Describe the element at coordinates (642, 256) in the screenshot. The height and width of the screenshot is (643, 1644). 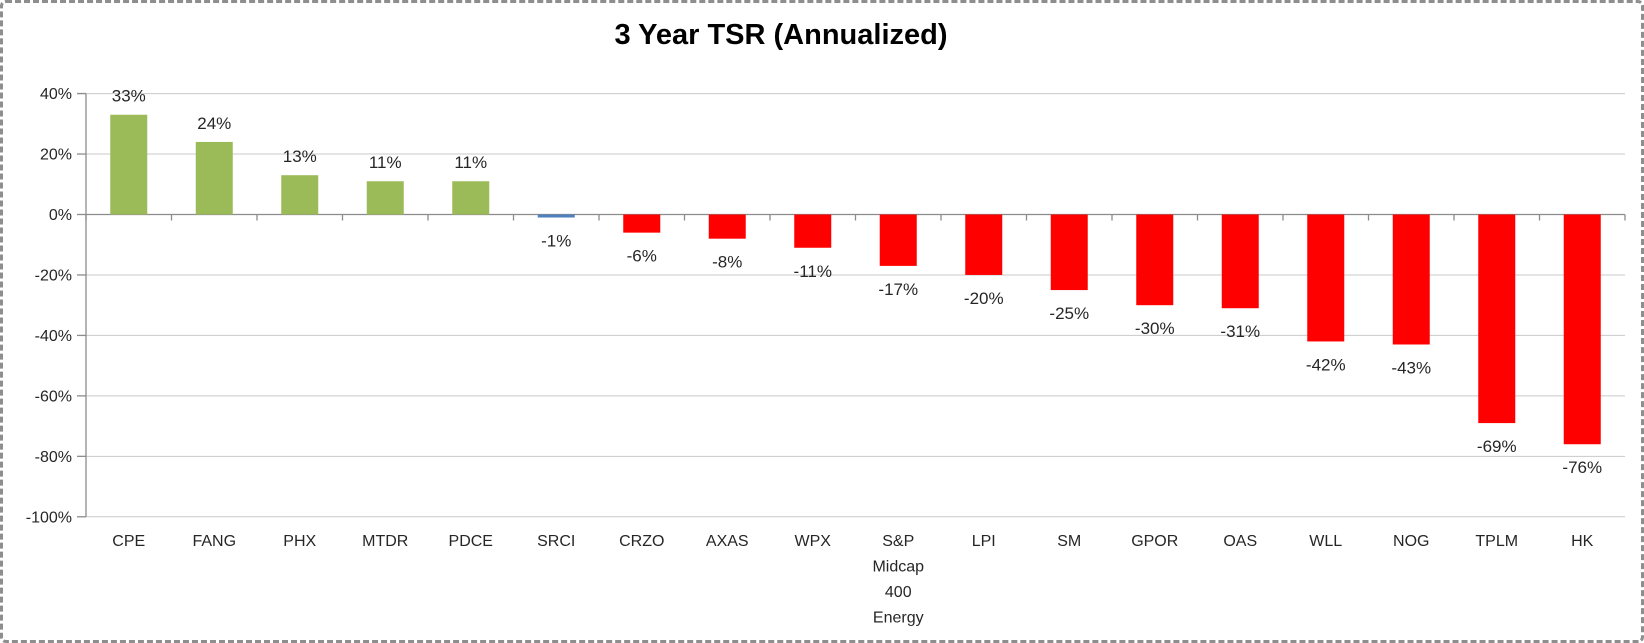
I see `bar-value-label: -6%` at that location.